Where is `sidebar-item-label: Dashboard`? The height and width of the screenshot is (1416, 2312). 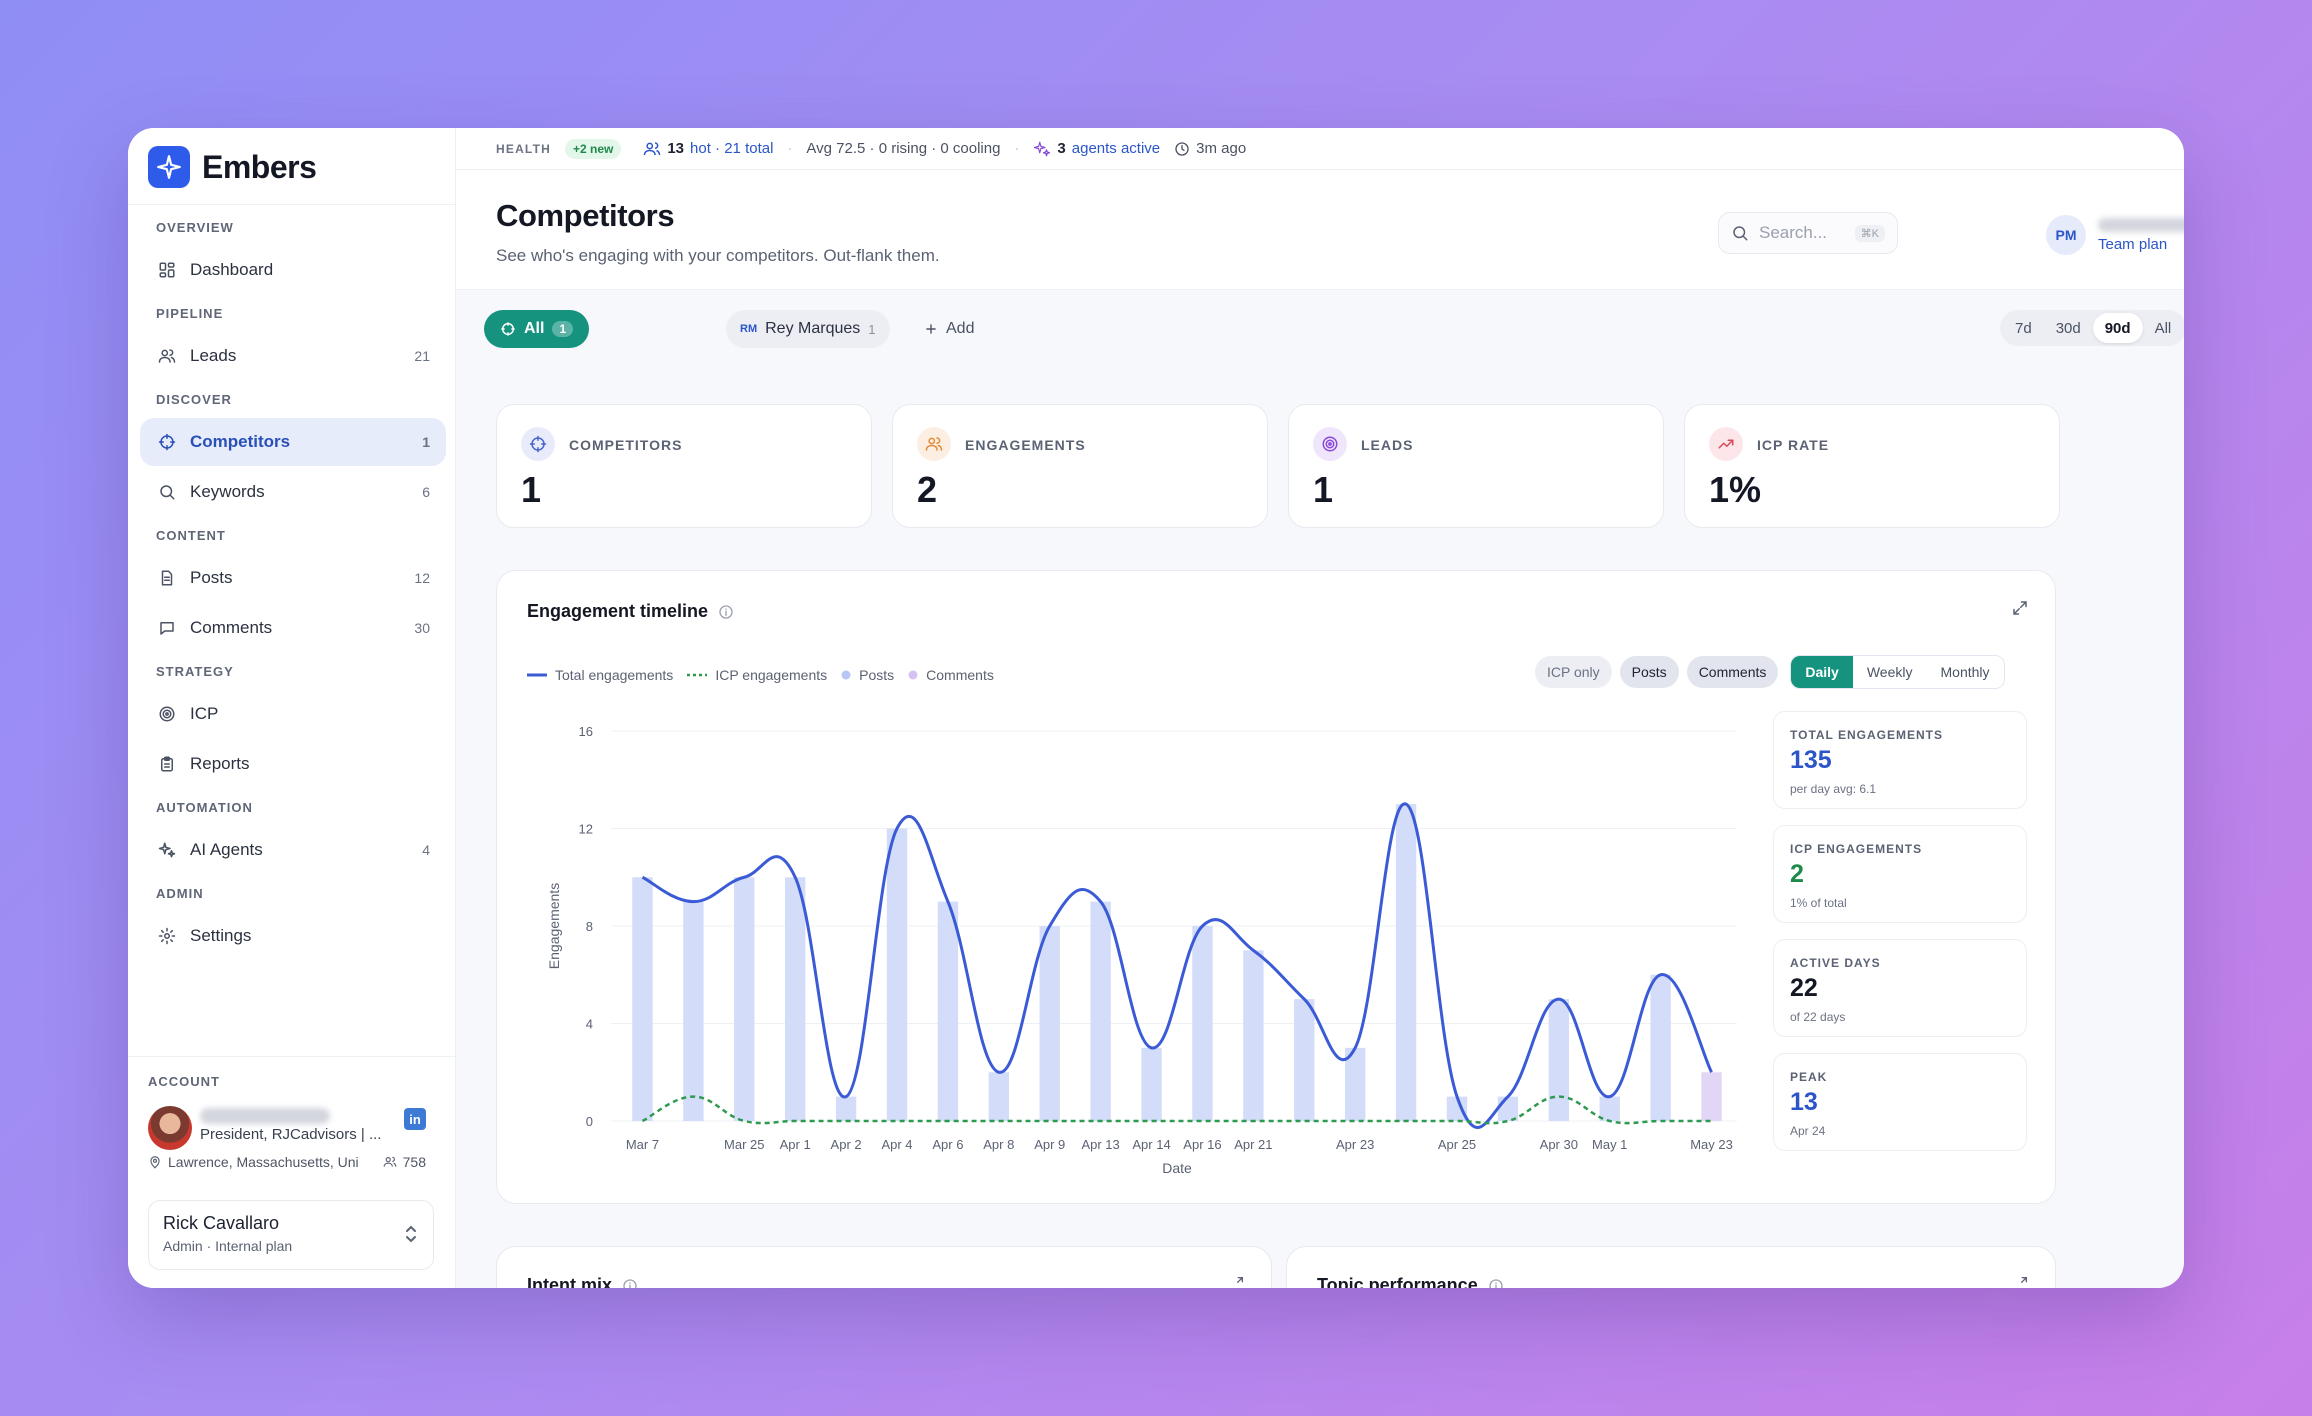
sidebar-item-label: Dashboard is located at coordinates (232, 269).